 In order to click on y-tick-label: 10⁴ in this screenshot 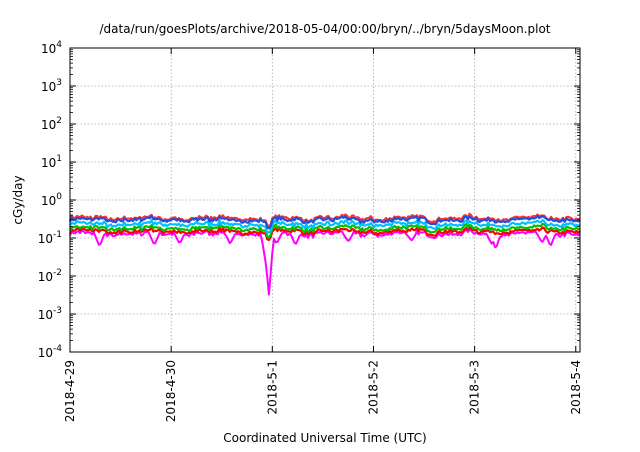, I will do `click(51, 48)`.